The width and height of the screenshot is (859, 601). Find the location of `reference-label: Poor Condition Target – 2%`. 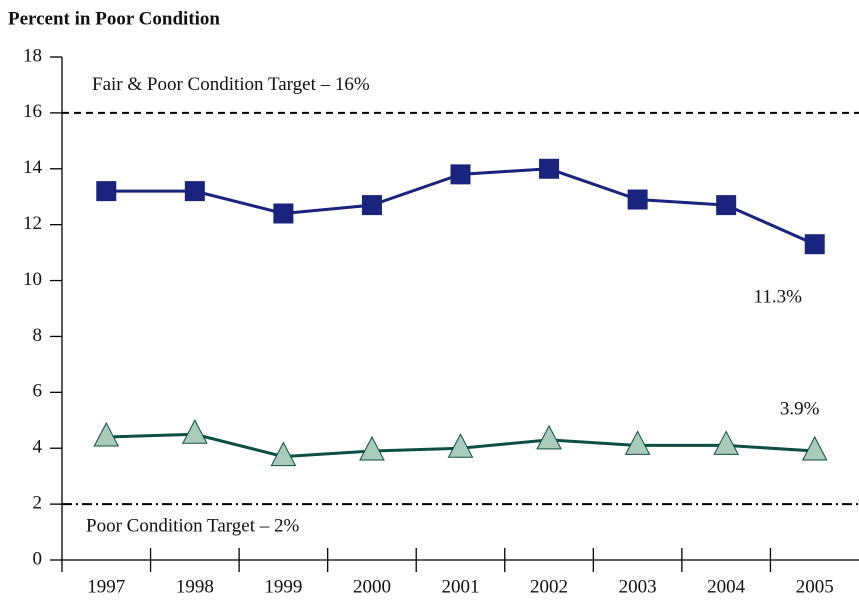

reference-label: Poor Condition Target – 2% is located at coordinates (192, 525).